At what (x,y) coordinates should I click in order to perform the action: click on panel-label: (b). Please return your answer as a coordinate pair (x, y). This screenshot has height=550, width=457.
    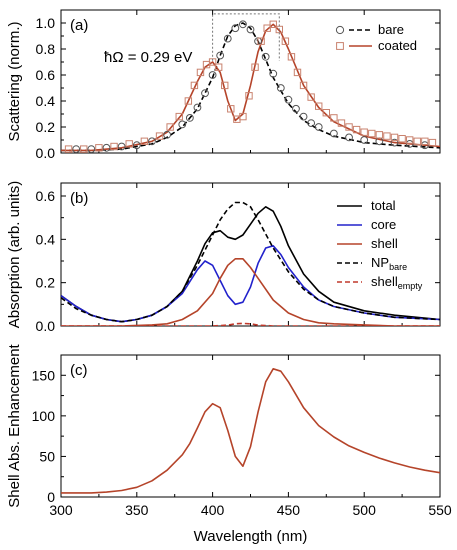
    Looking at the image, I should click on (79, 198).